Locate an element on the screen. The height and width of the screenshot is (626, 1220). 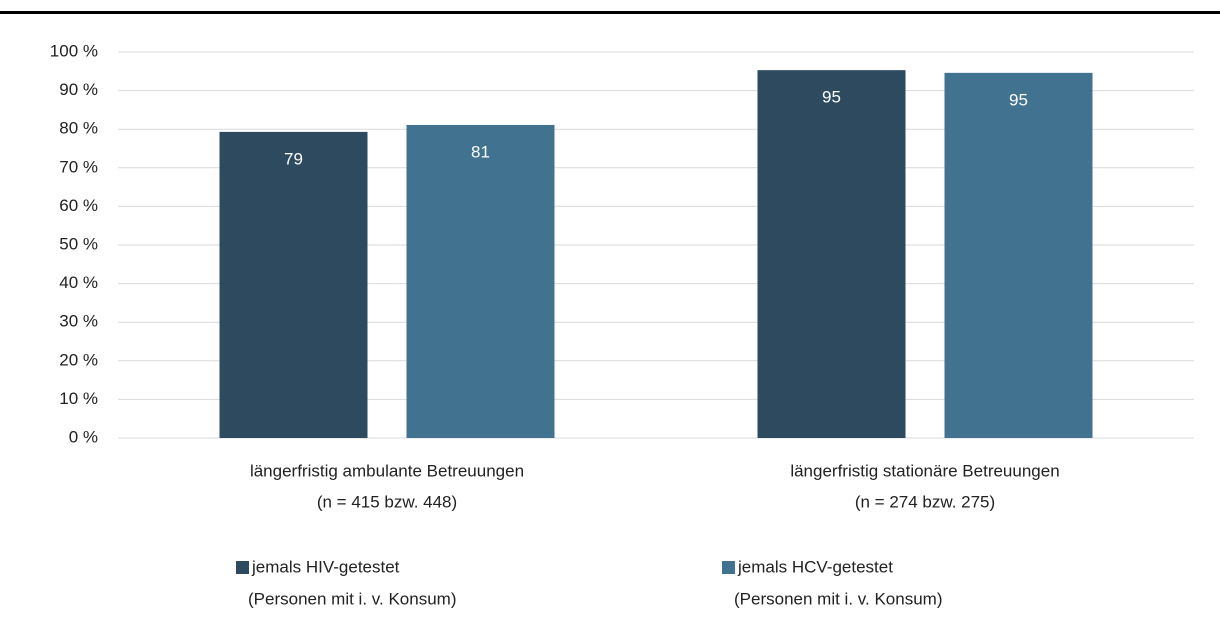
y-tick-label: 20 % is located at coordinates (78, 359).